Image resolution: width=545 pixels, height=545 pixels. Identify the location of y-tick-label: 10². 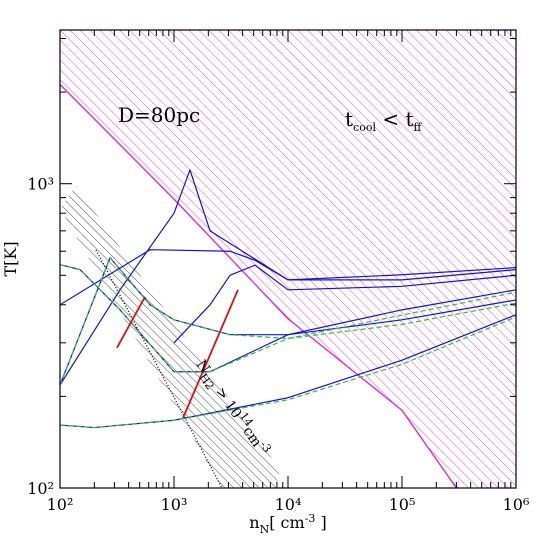
(40, 488).